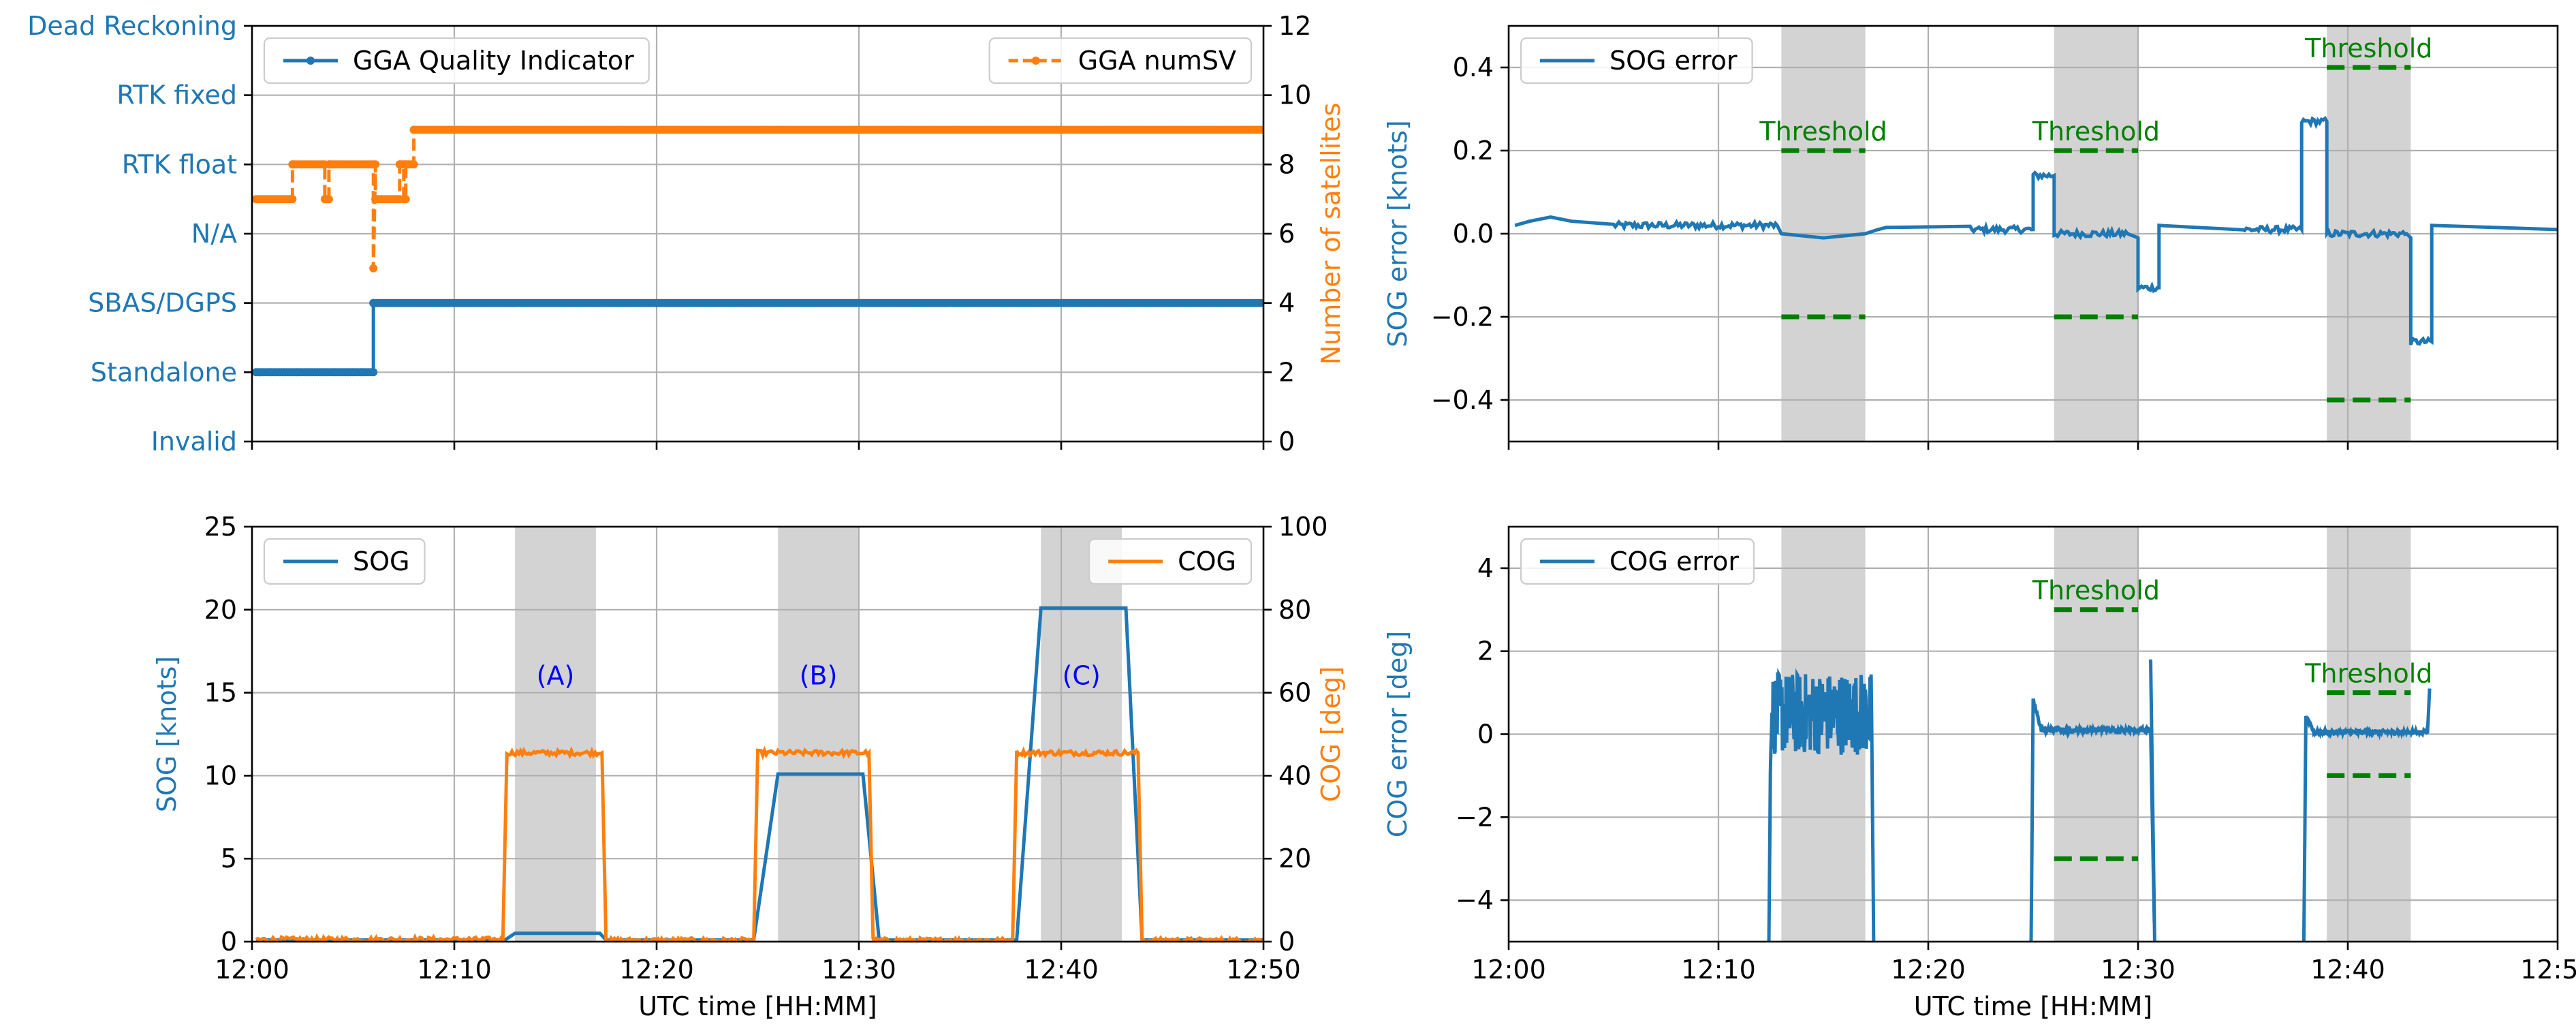 This screenshot has width=2576, height=1035. Describe the element at coordinates (1157, 61) in the screenshot. I see `legend-label: GGA numSV` at that location.